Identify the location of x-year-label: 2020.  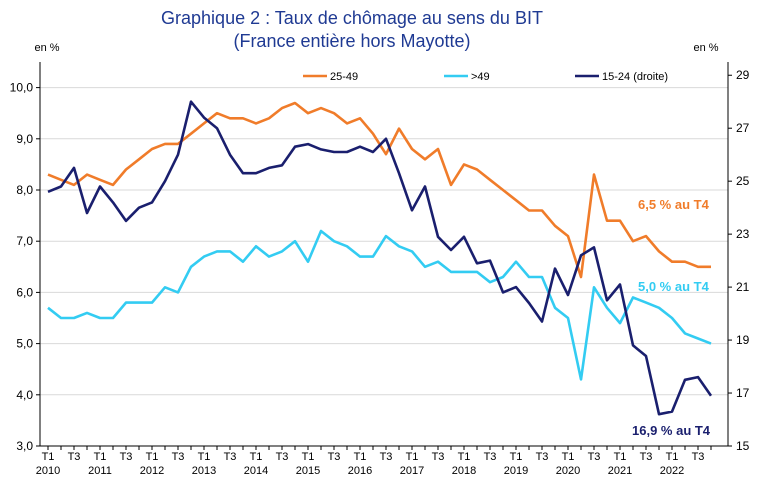
(568, 471).